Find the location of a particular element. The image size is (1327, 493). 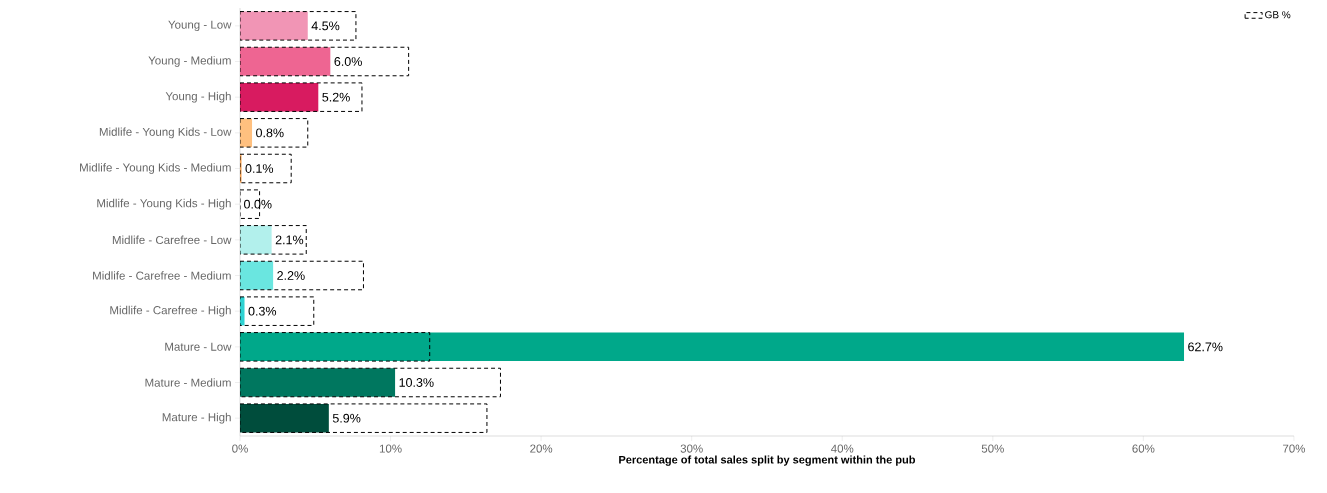

data-label: 0.0% is located at coordinates (258, 204).